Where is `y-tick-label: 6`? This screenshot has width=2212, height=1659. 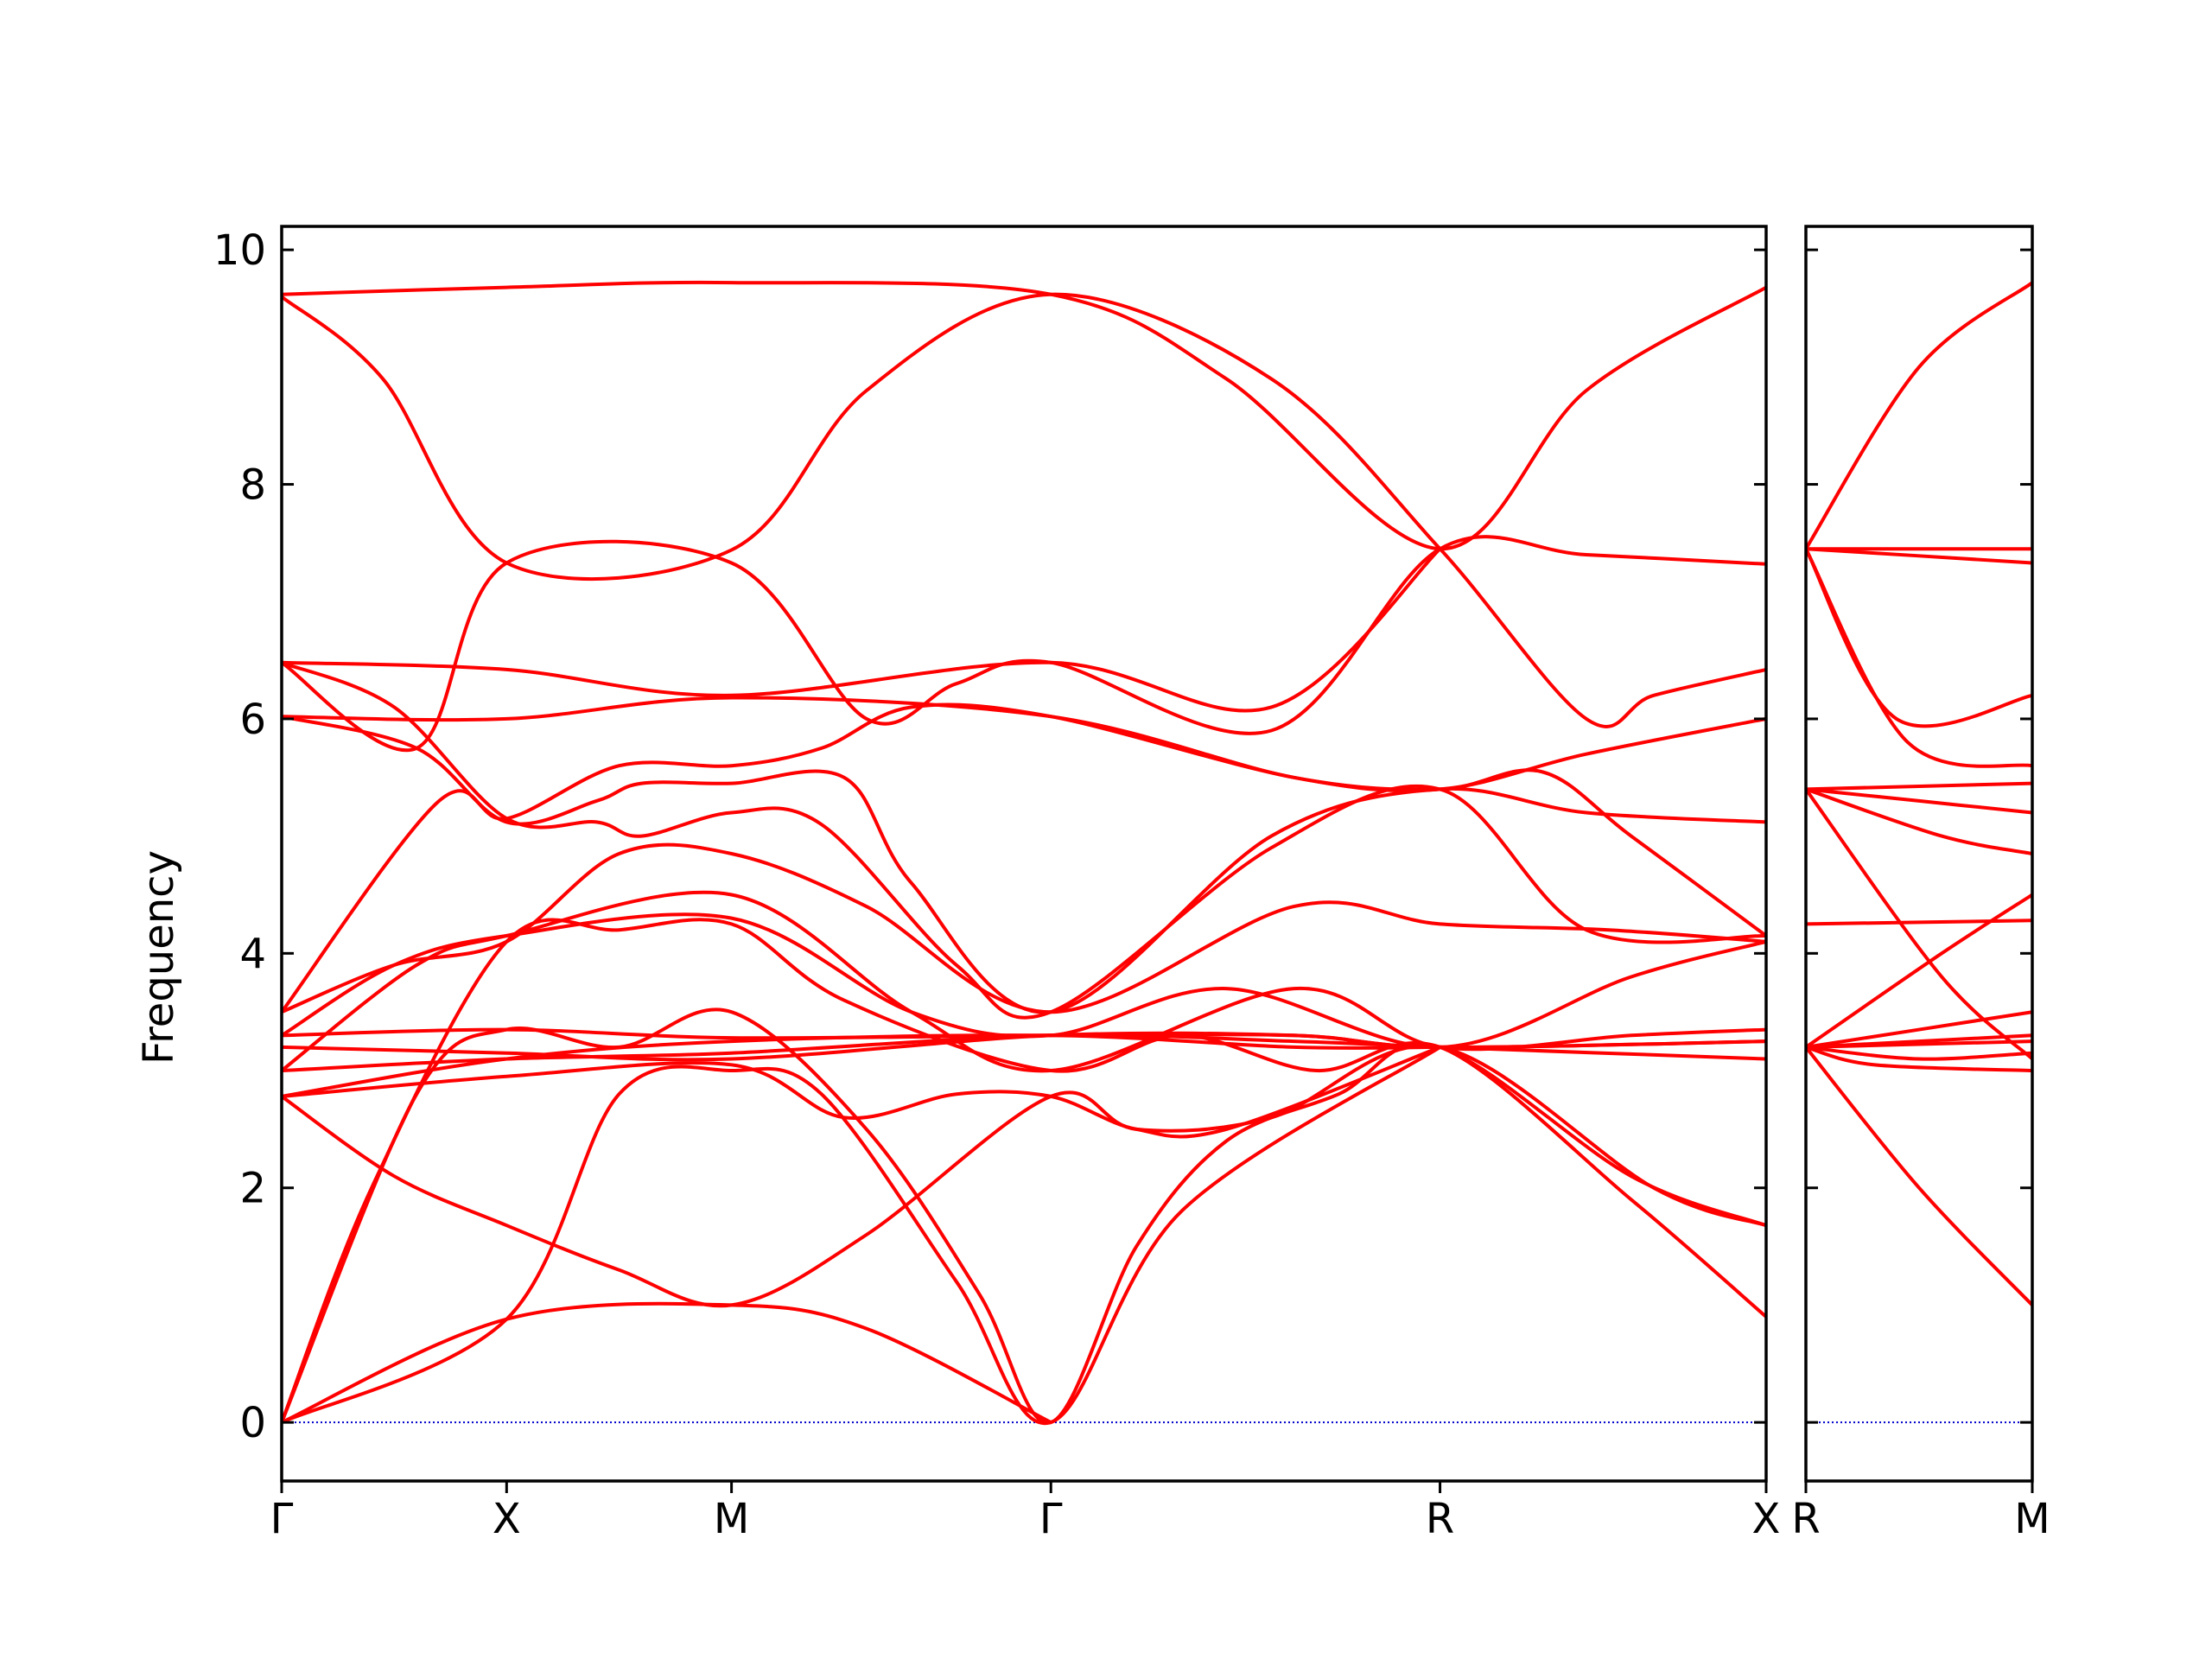 y-tick-label: 6 is located at coordinates (252, 720).